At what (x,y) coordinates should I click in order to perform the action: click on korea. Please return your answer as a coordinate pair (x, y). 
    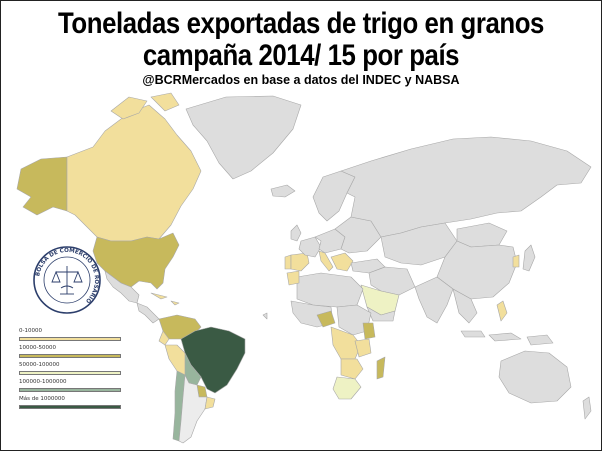
    Looking at the image, I should click on (516, 261).